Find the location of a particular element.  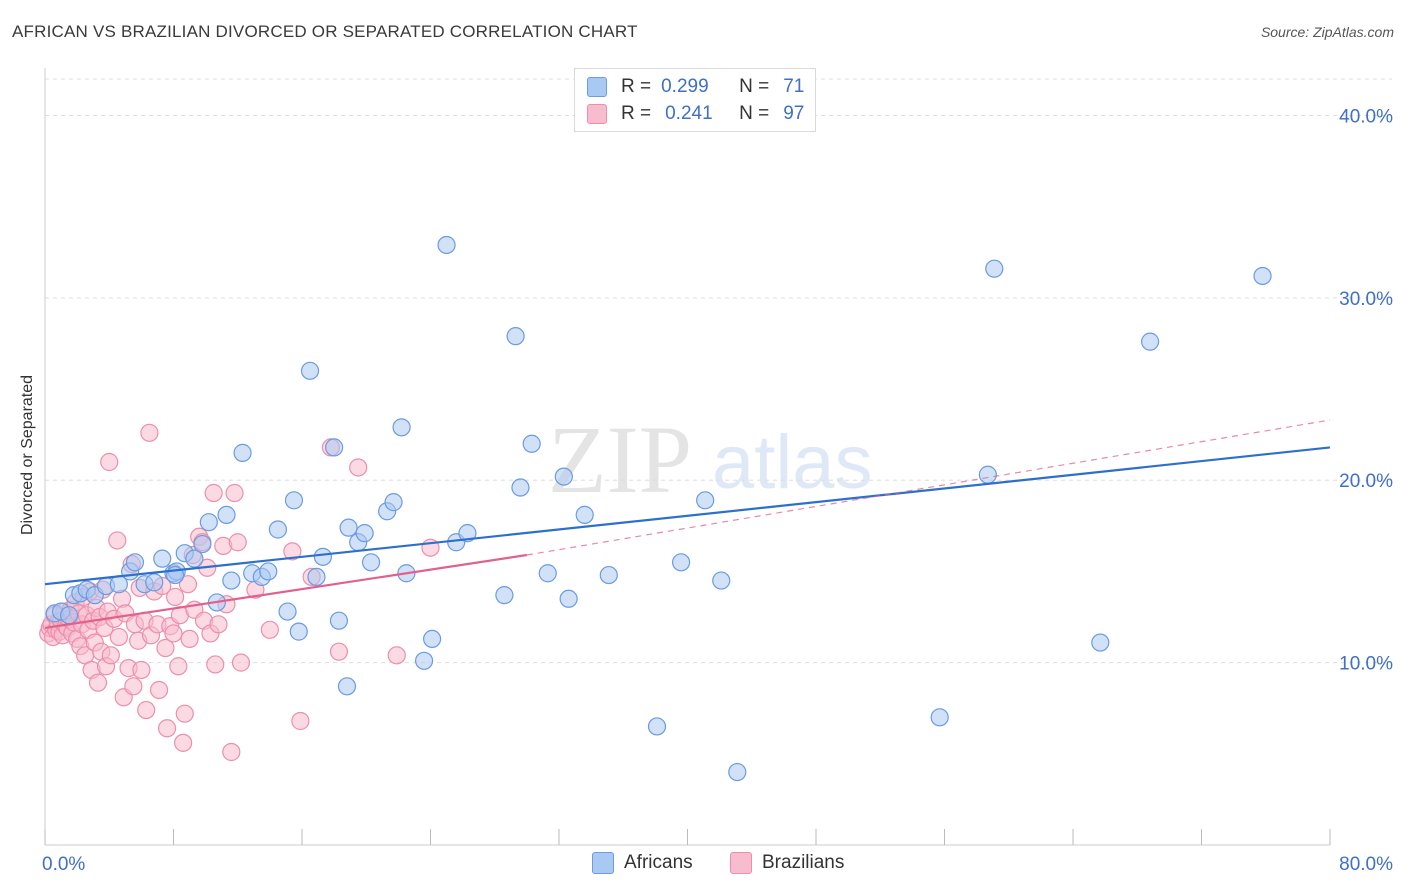

x-tick-label-min: 0.0% is located at coordinates (63, 864).